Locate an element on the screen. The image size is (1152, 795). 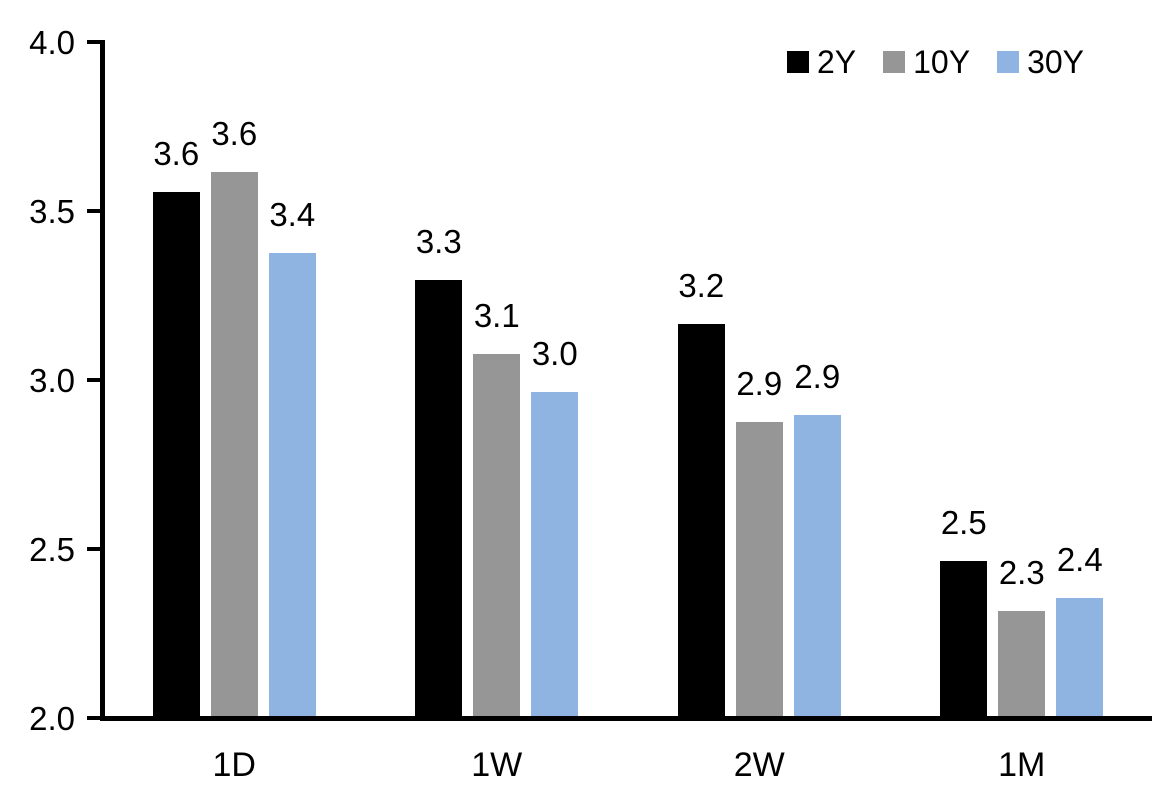
bar-30y-1w is located at coordinates (555, 553).